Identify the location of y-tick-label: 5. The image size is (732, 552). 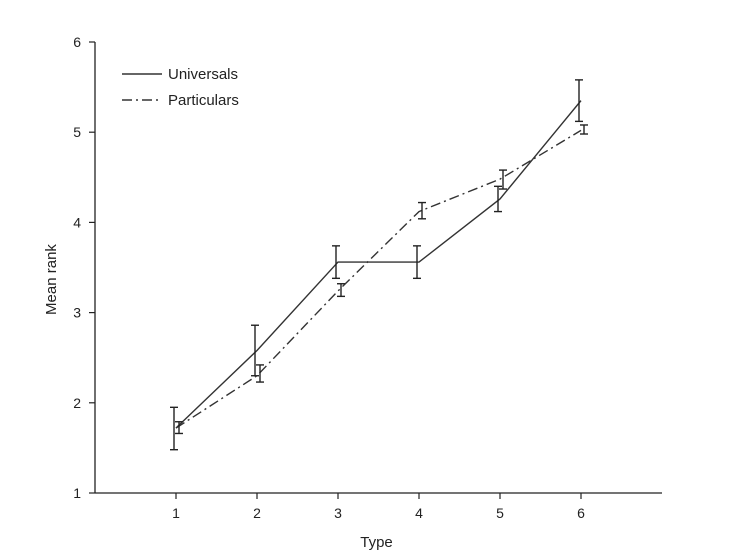
(77, 132).